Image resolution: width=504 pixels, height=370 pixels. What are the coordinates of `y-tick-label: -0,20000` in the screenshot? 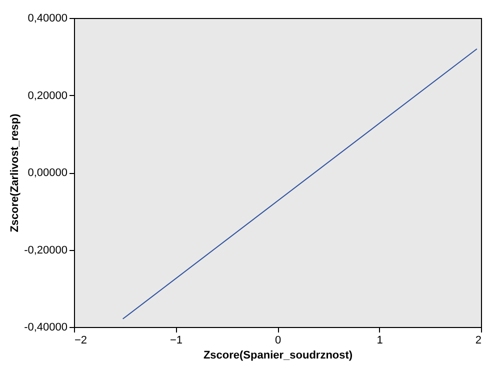 It's located at (46, 250).